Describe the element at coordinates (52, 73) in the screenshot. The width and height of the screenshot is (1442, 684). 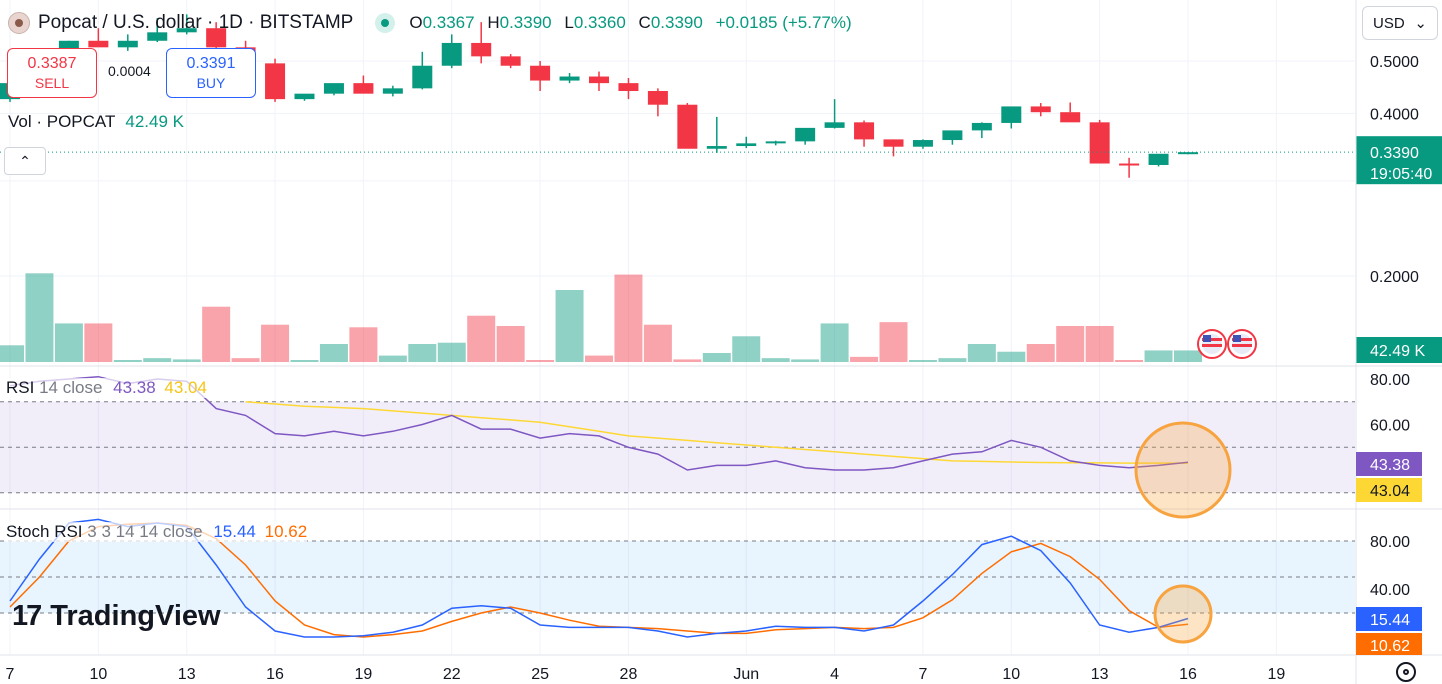
I see `sell-button: 0.3387 SELL` at that location.